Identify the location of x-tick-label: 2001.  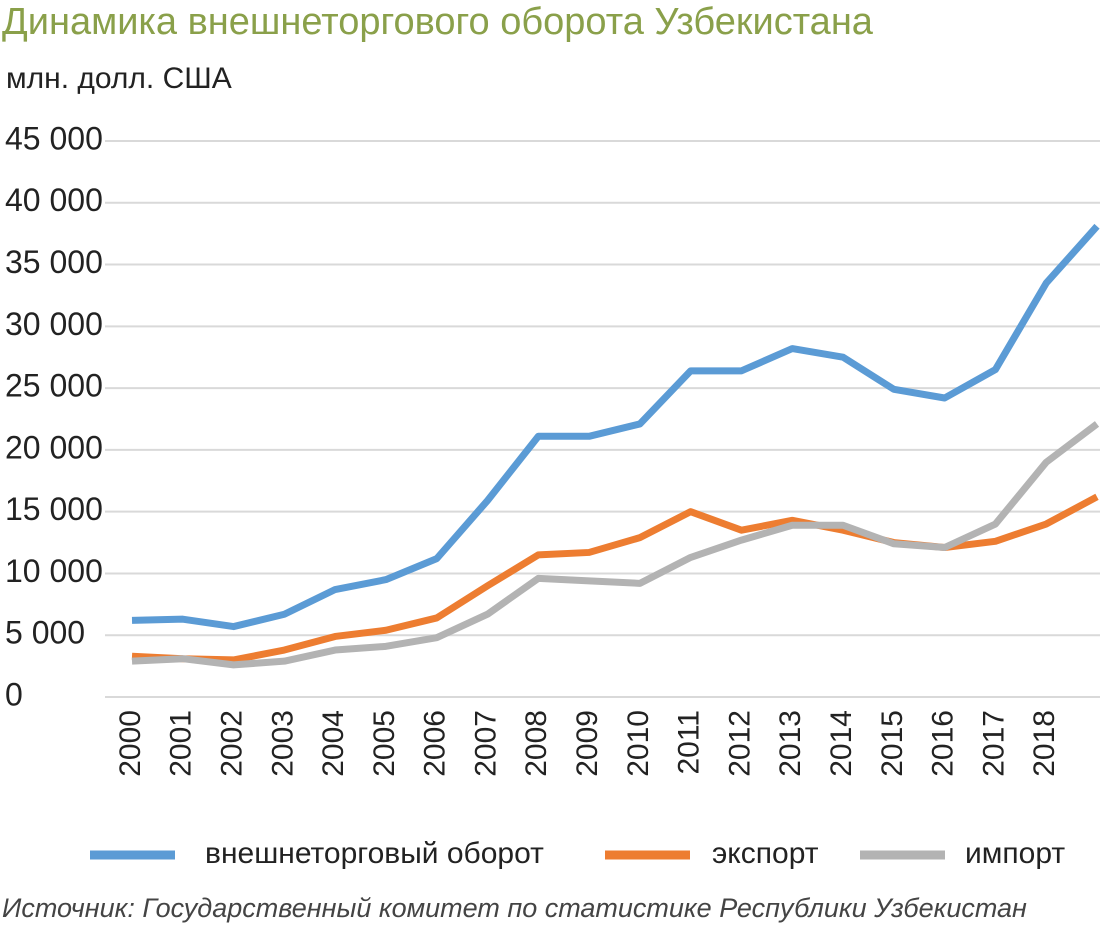
(181, 743).